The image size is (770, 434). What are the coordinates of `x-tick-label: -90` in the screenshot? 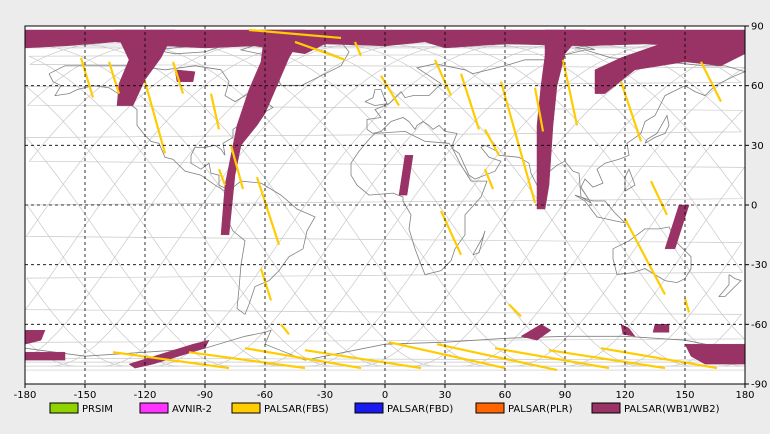 It's located at (205, 395).